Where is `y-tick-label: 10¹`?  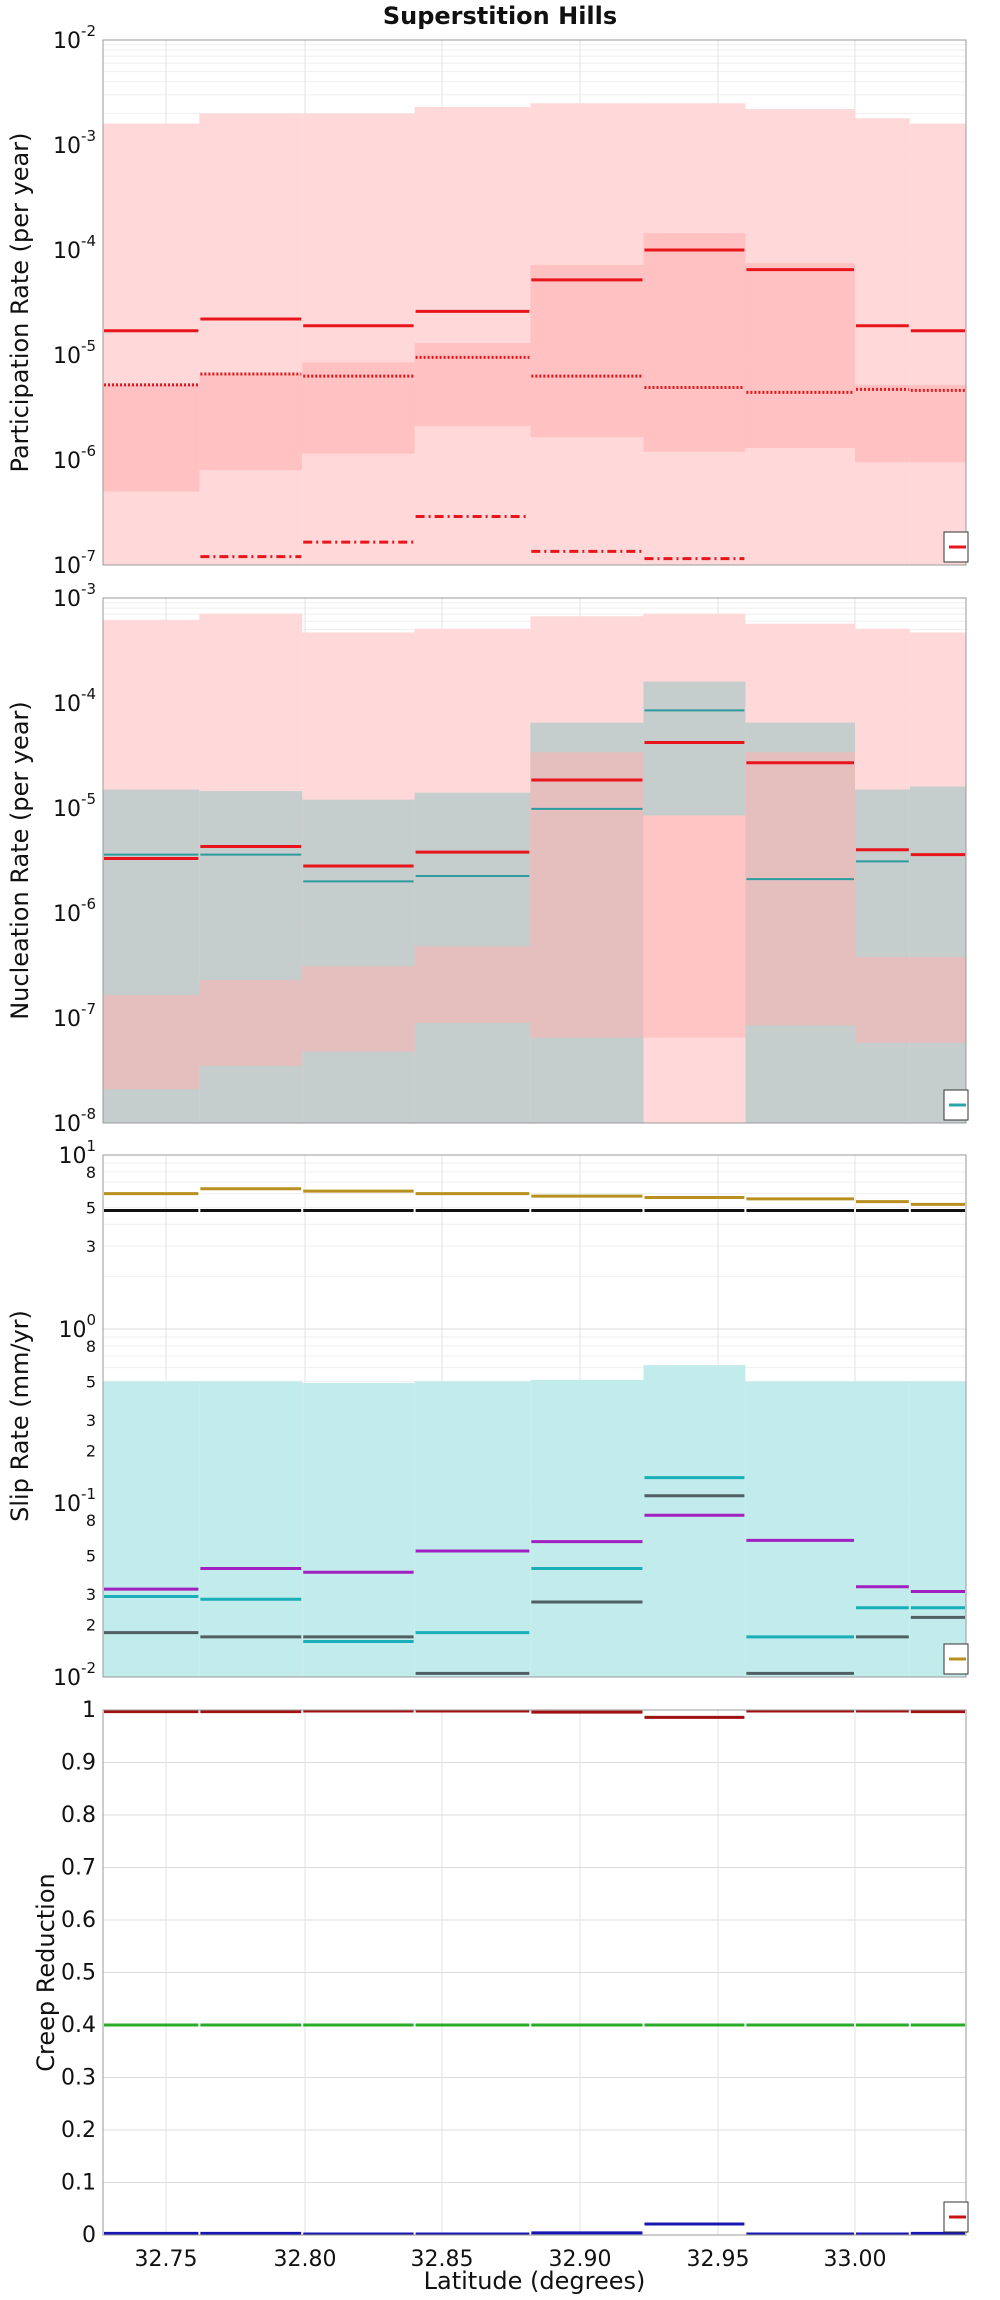
y-tick-label: 10¹ is located at coordinates (77, 1153).